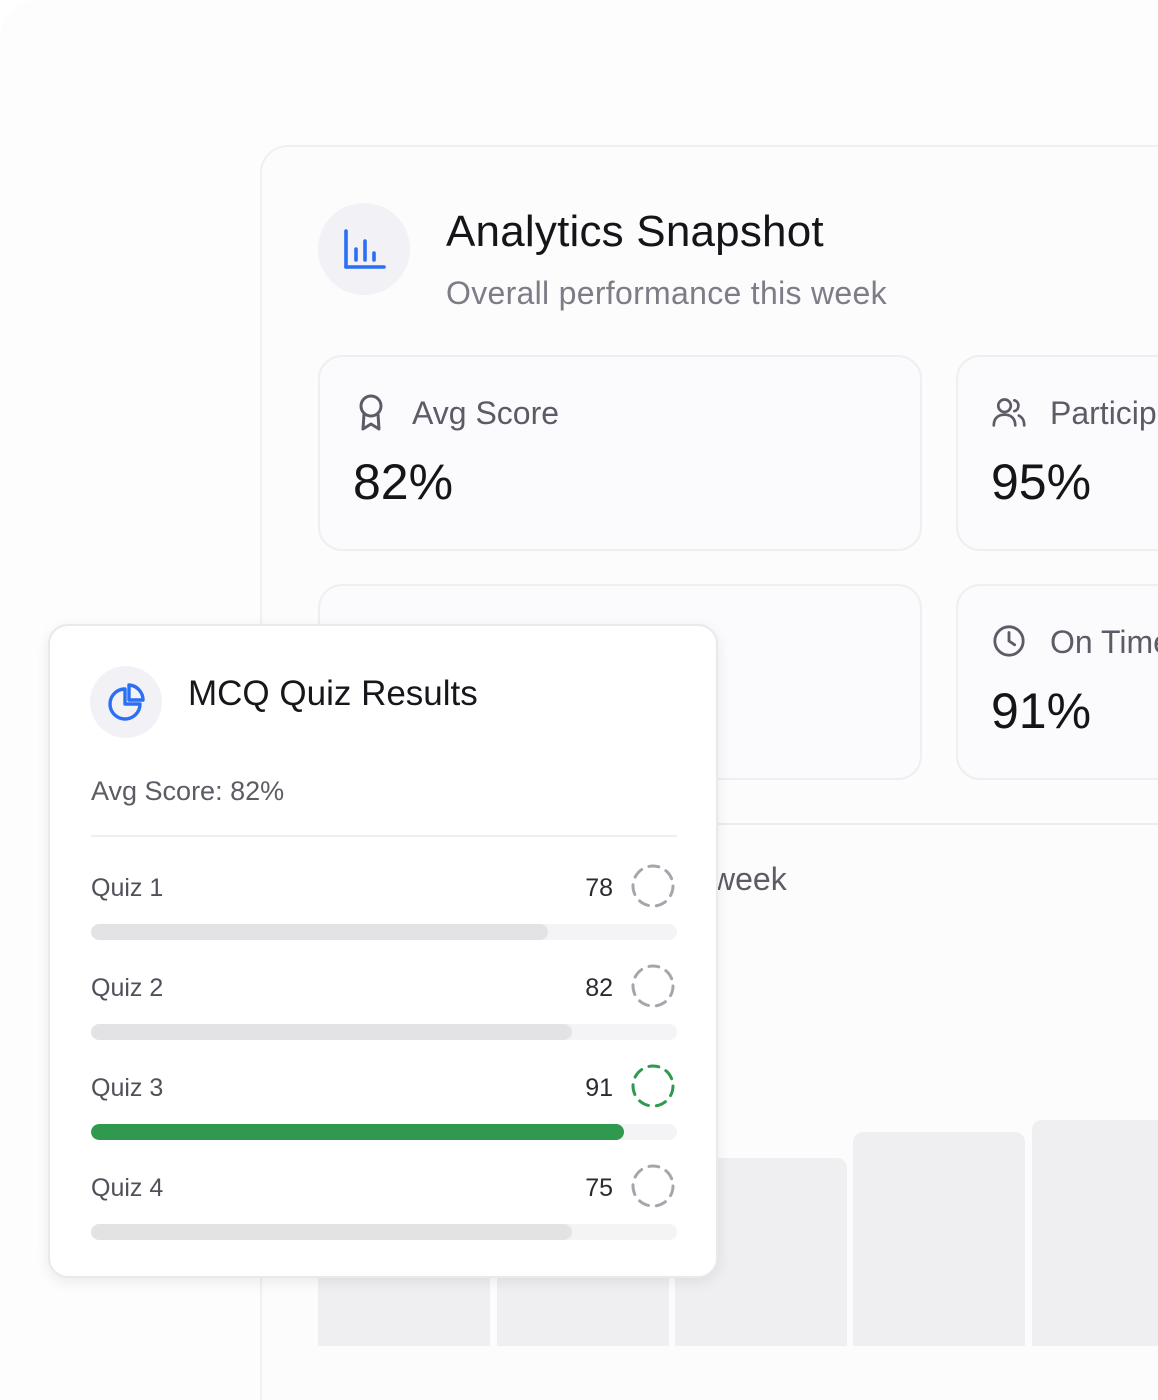 The image size is (1158, 1400). What do you see at coordinates (749, 879) in the screenshot?
I see `weekly-chart-title: week` at bounding box center [749, 879].